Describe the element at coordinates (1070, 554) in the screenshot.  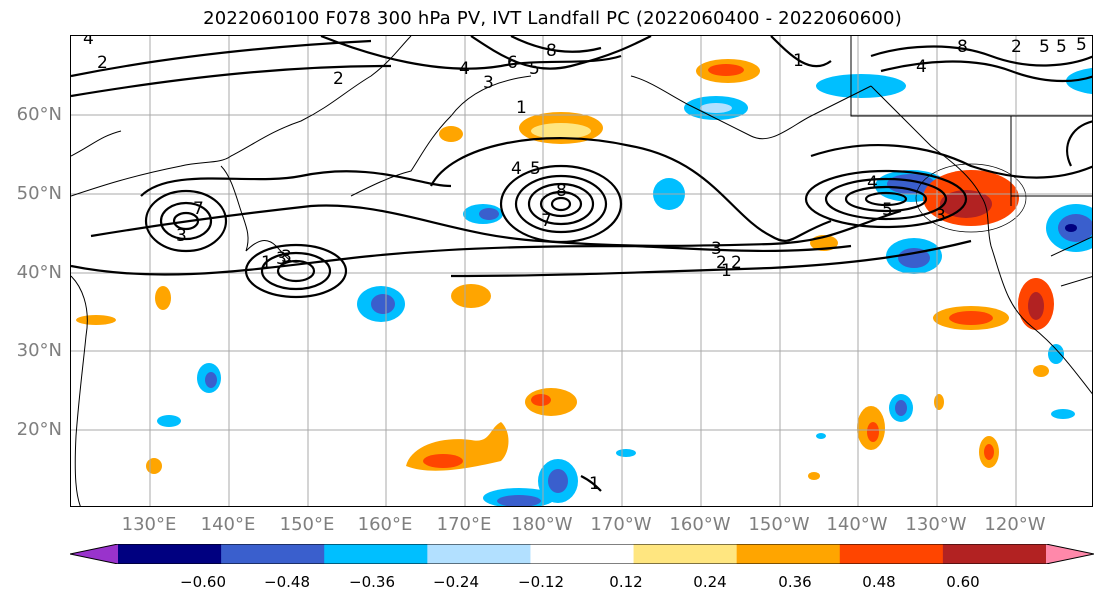
I see `colorbar-right-arrow` at that location.